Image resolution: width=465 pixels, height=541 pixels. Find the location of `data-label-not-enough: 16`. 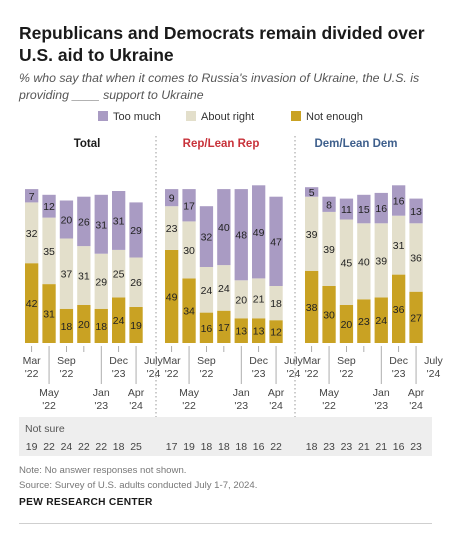

data-label-not-enough: 16 is located at coordinates (207, 329).